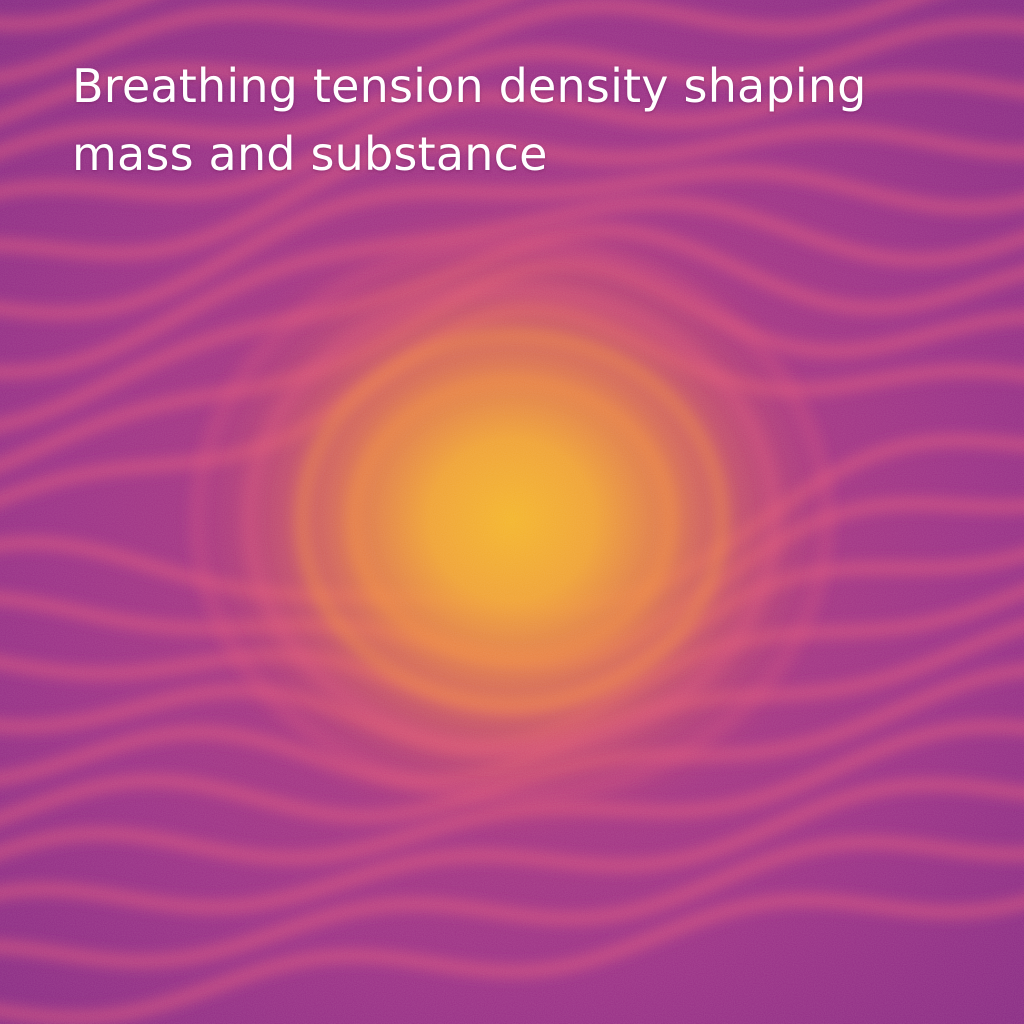 The width and height of the screenshot is (1024, 1024). What do you see at coordinates (310, 154) in the screenshot?
I see `caption-line-2: mass and substance` at bounding box center [310, 154].